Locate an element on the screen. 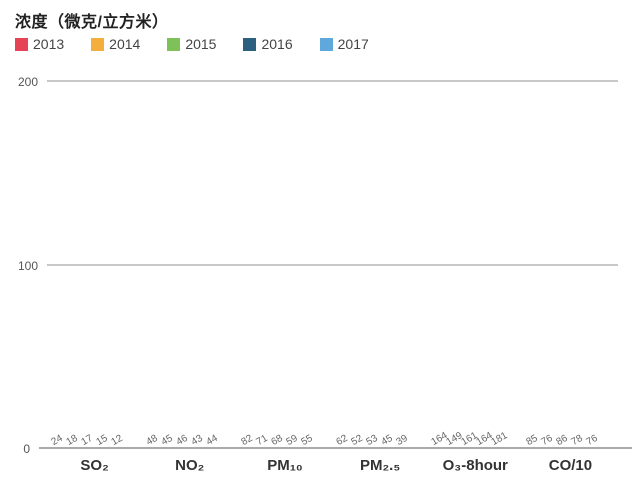 The height and width of the screenshot is (489, 640). bar-value-label: 39 is located at coordinates (402, 440).